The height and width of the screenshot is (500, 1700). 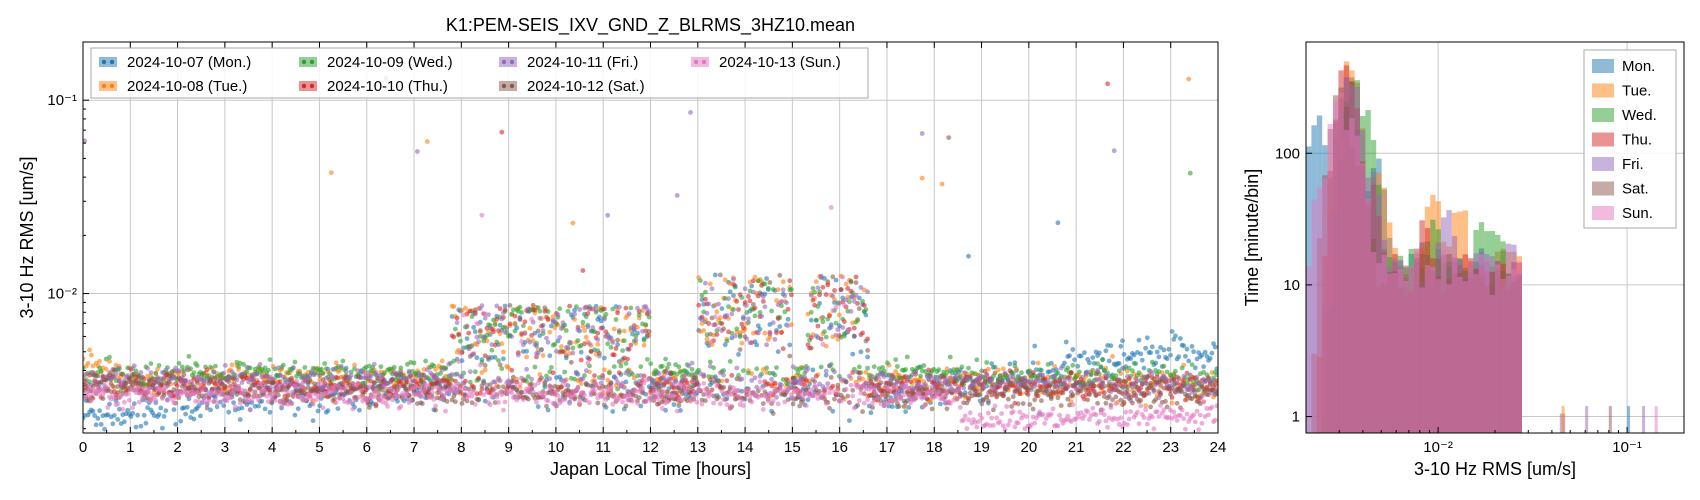 I want to click on x-tick-label: 2, so click(x=177, y=447).